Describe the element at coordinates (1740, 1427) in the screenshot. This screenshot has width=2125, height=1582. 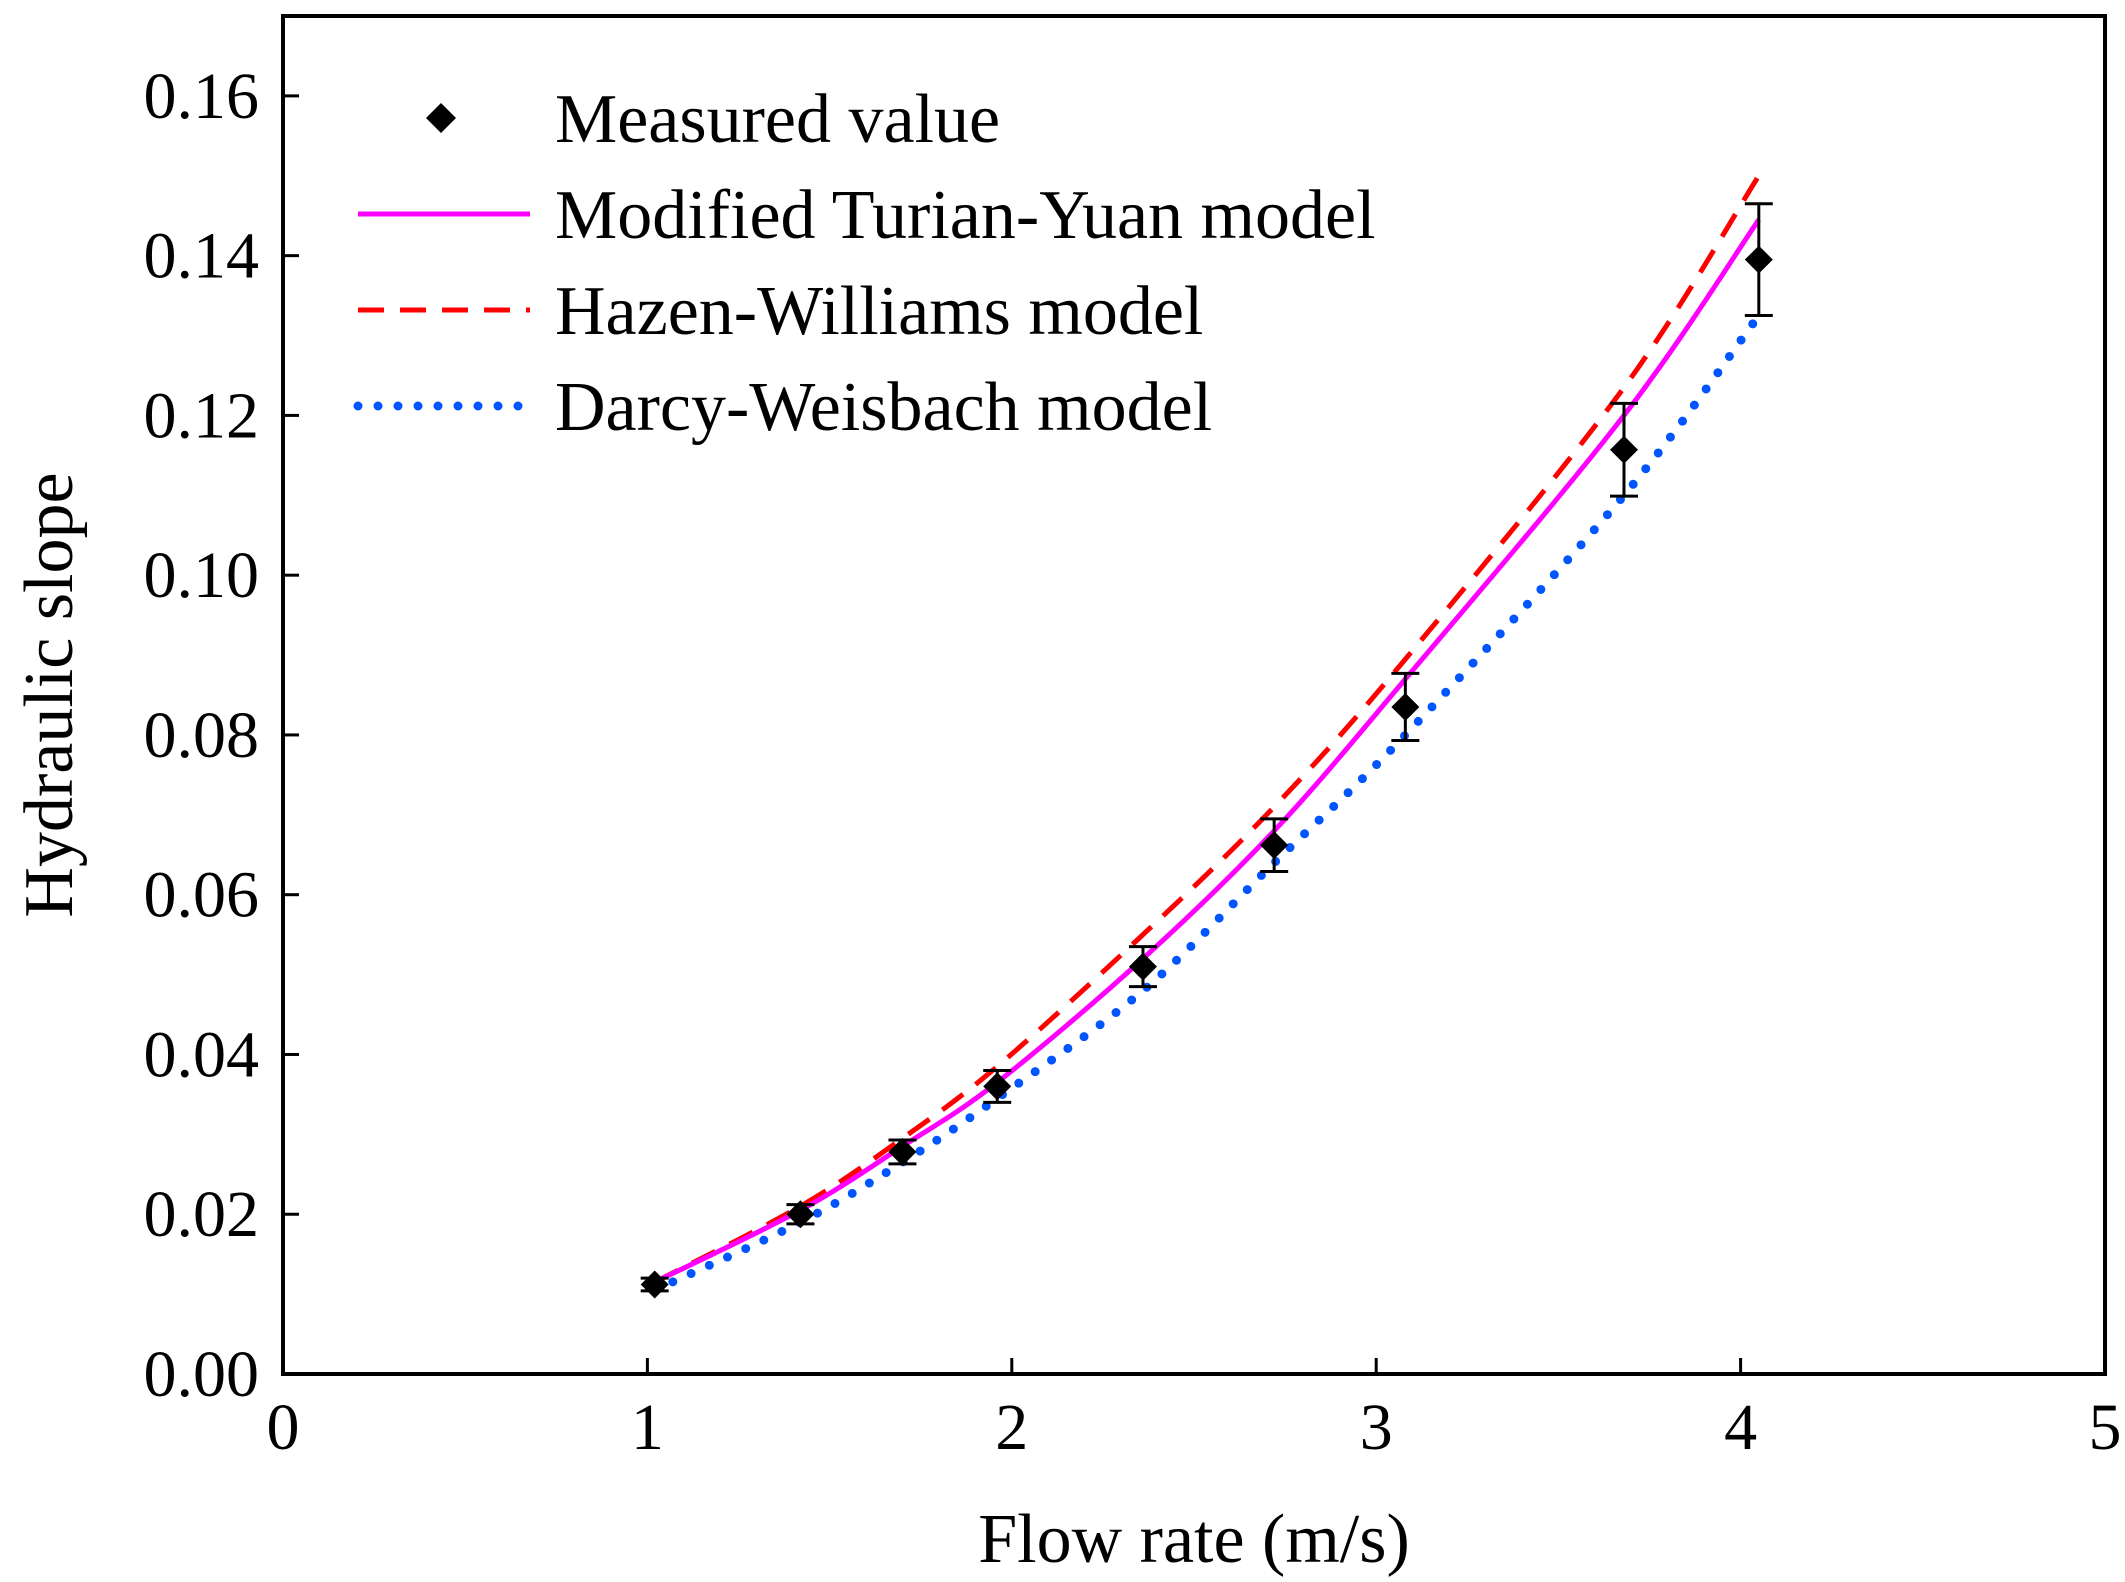
I see `x-tick-label: 4` at that location.